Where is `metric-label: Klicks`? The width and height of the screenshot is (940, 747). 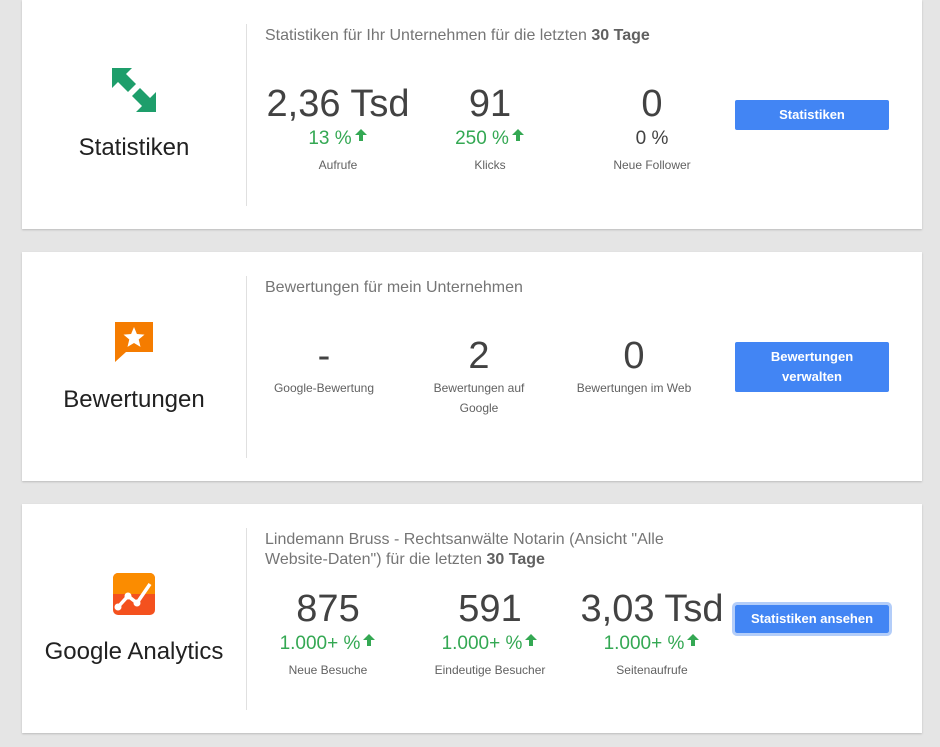 metric-label: Klicks is located at coordinates (490, 165).